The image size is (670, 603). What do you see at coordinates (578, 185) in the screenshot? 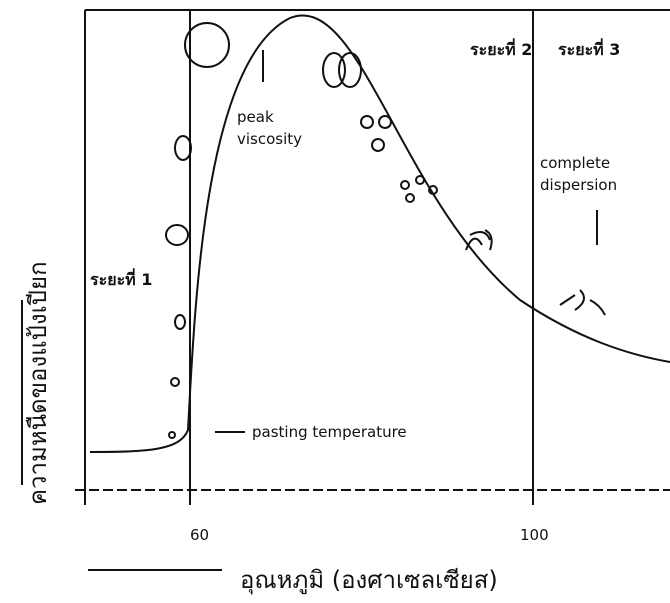
I see `annotation: dispersion` at bounding box center [578, 185].